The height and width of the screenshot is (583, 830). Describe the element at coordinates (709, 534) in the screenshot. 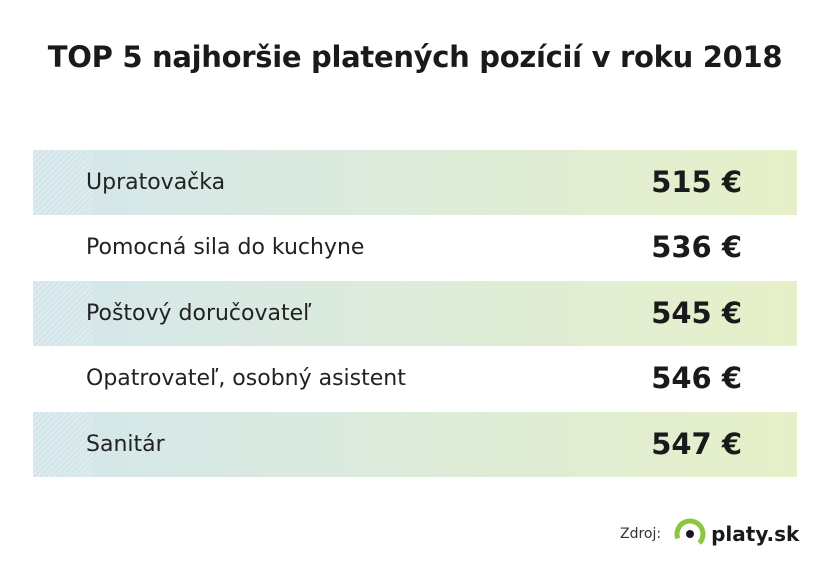

I see `footer: Zdroj: platy.sk` at that location.